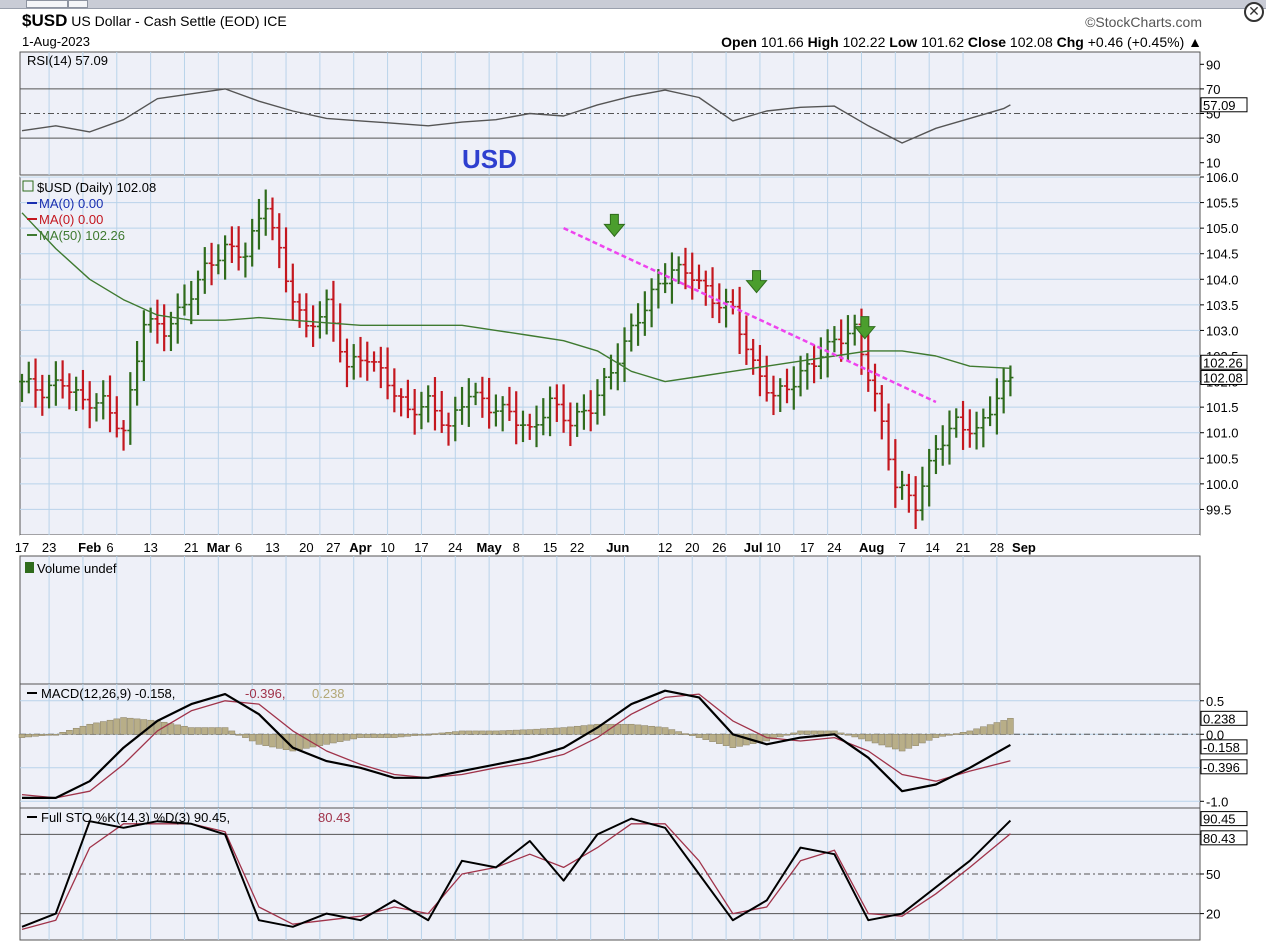 The image size is (1266, 942). I want to click on rsi-axis-tick-label: 10, so click(1213, 163).